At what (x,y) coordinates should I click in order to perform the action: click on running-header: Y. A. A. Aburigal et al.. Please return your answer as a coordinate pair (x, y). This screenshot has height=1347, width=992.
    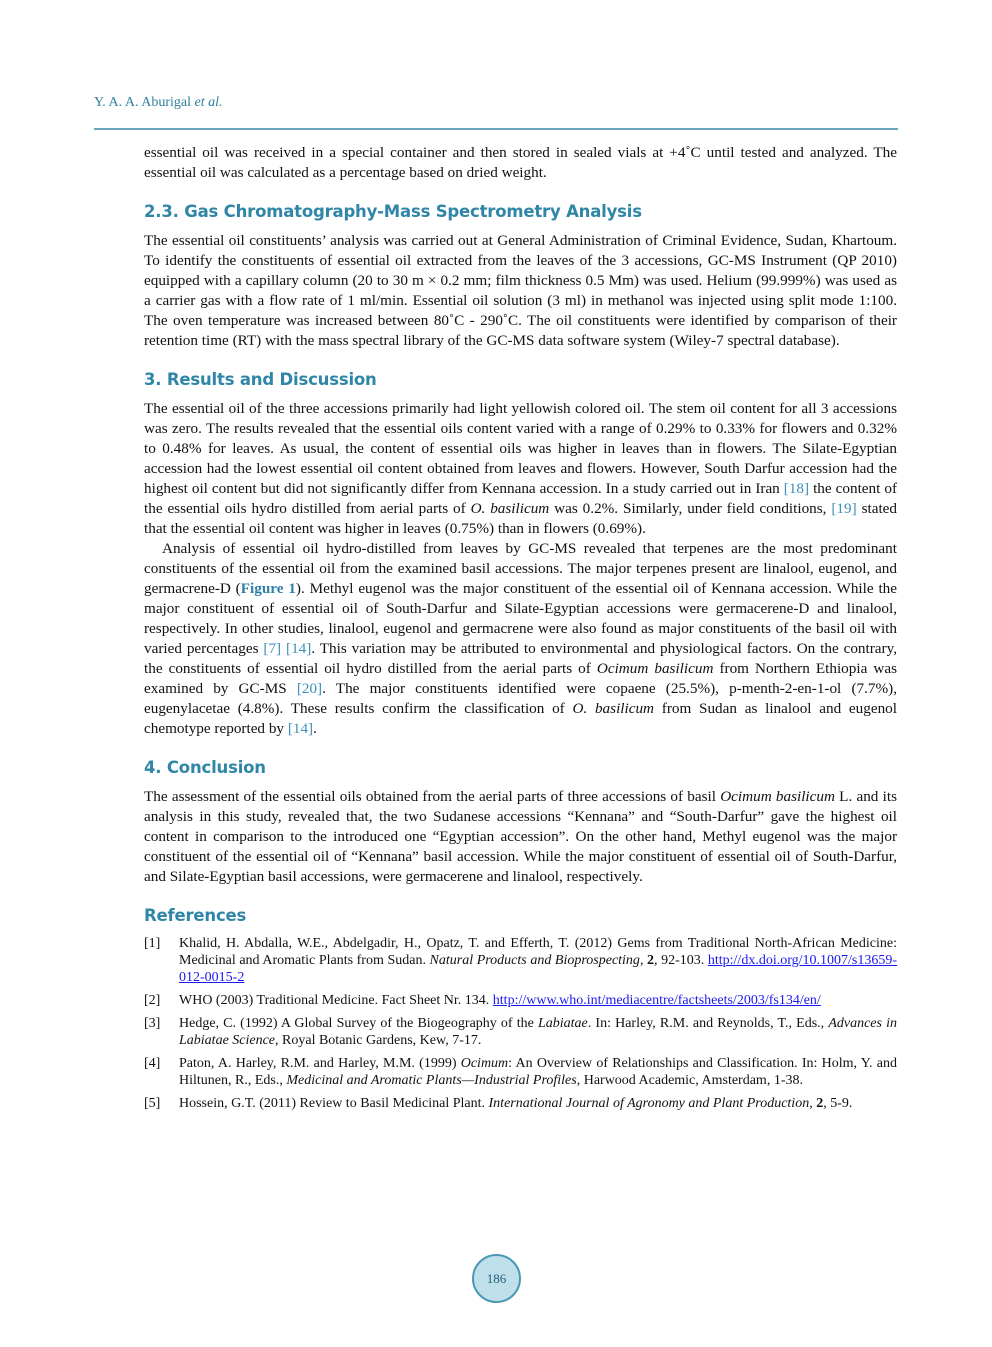
    Looking at the image, I should click on (158, 103).